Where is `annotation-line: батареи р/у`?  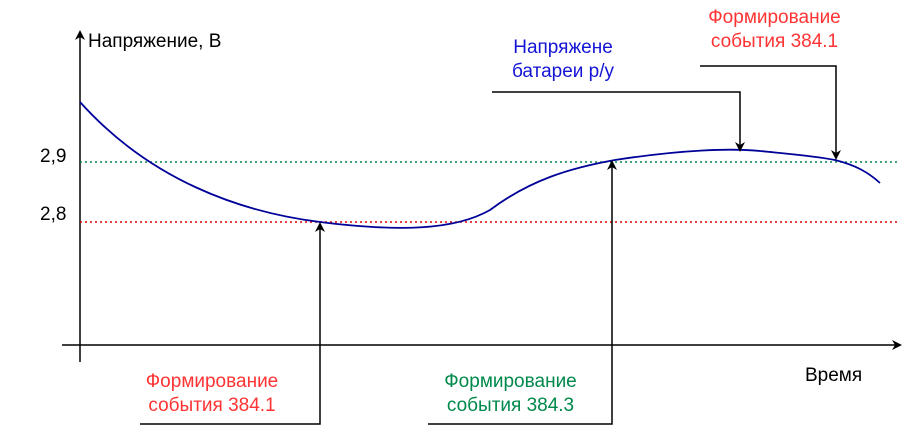 annotation-line: батареи р/у is located at coordinates (563, 71).